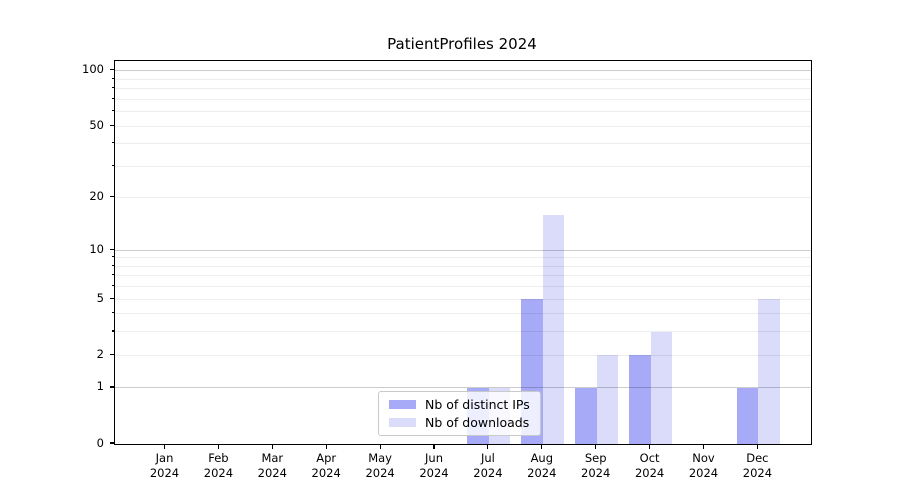 The image size is (900, 500). What do you see at coordinates (164, 446) in the screenshot?
I see `x-tick-mark-jan` at bounding box center [164, 446].